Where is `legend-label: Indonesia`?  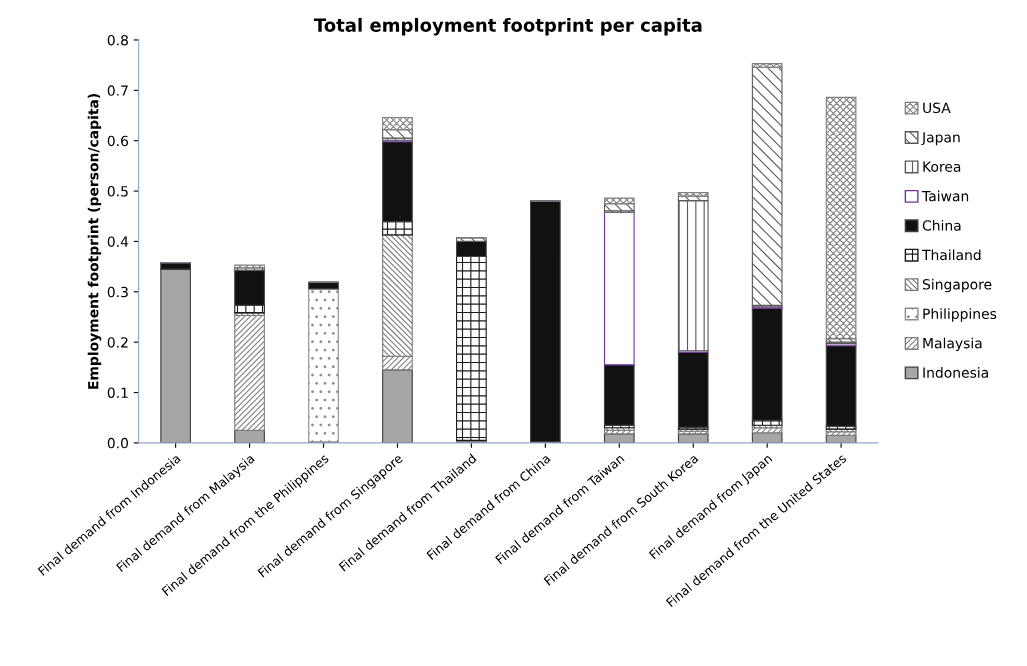
legend-label: Indonesia is located at coordinates (955, 372).